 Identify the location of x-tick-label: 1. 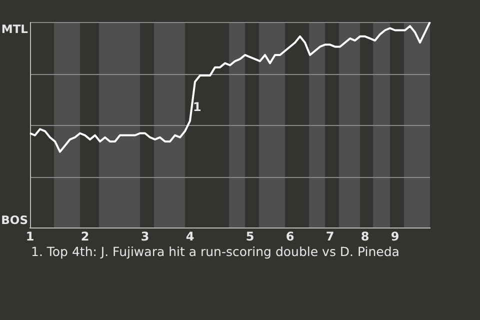
(30, 236).